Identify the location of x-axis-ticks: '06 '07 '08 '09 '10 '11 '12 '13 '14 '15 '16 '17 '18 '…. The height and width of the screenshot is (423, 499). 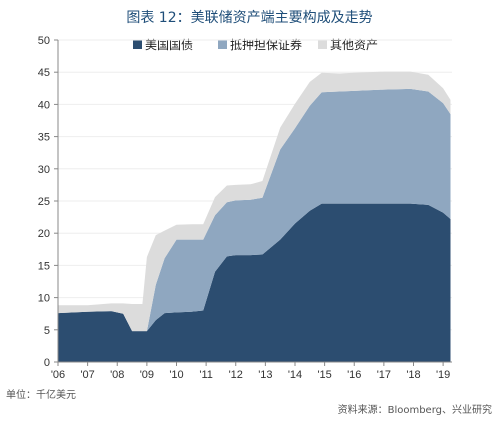
(250, 371).